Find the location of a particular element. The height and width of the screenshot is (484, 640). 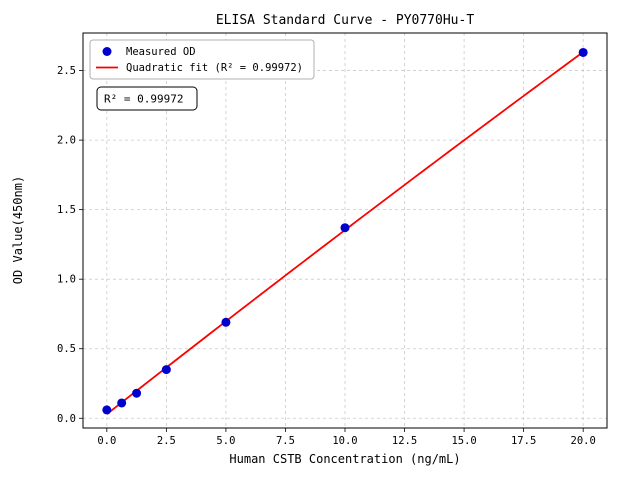

legend: Measured OD Quadratic fit (R² = 0.99972) is located at coordinates (202, 59).